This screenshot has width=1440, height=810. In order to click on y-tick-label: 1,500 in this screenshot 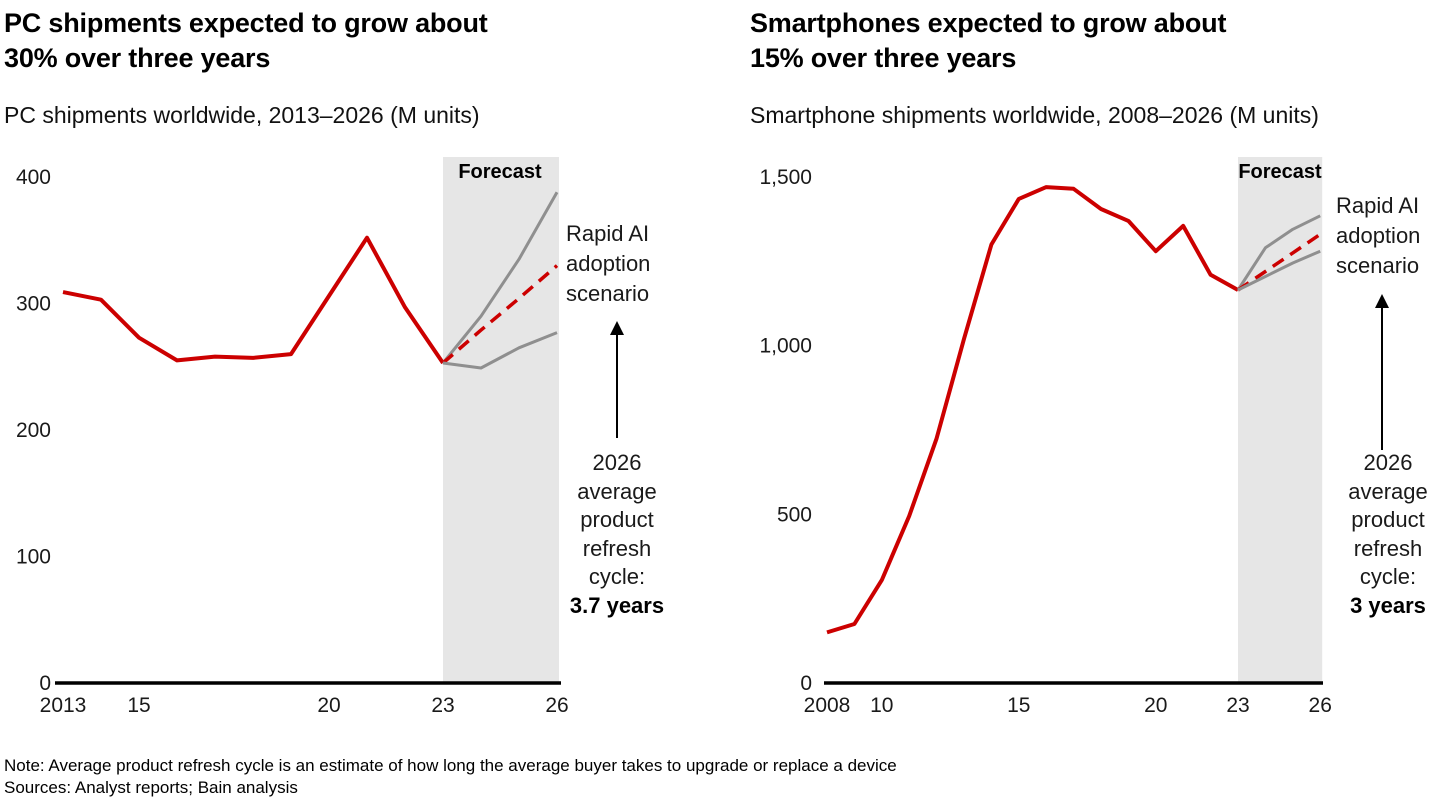, I will do `click(785, 177)`.